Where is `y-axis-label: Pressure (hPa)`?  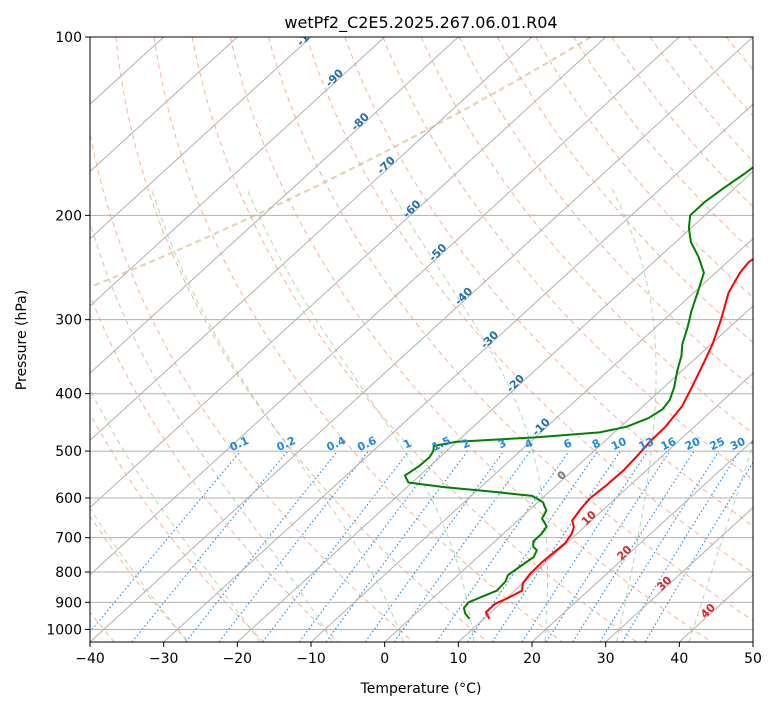
y-axis-label: Pressure (hPa) is located at coordinates (22, 340).